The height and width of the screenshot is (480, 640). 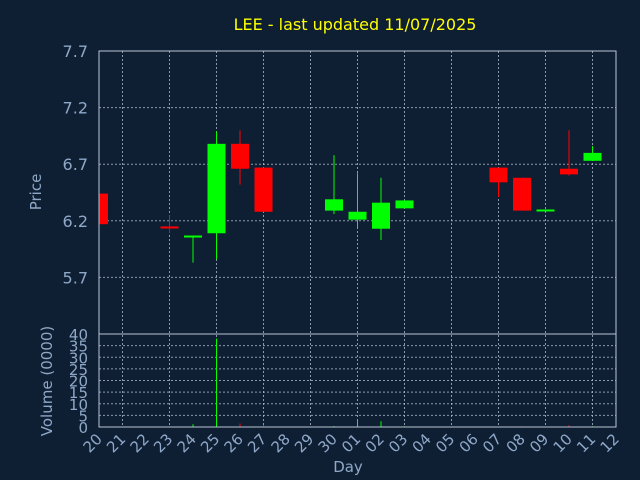 I want to click on price-tick-label: 7.7, so click(x=75, y=51).